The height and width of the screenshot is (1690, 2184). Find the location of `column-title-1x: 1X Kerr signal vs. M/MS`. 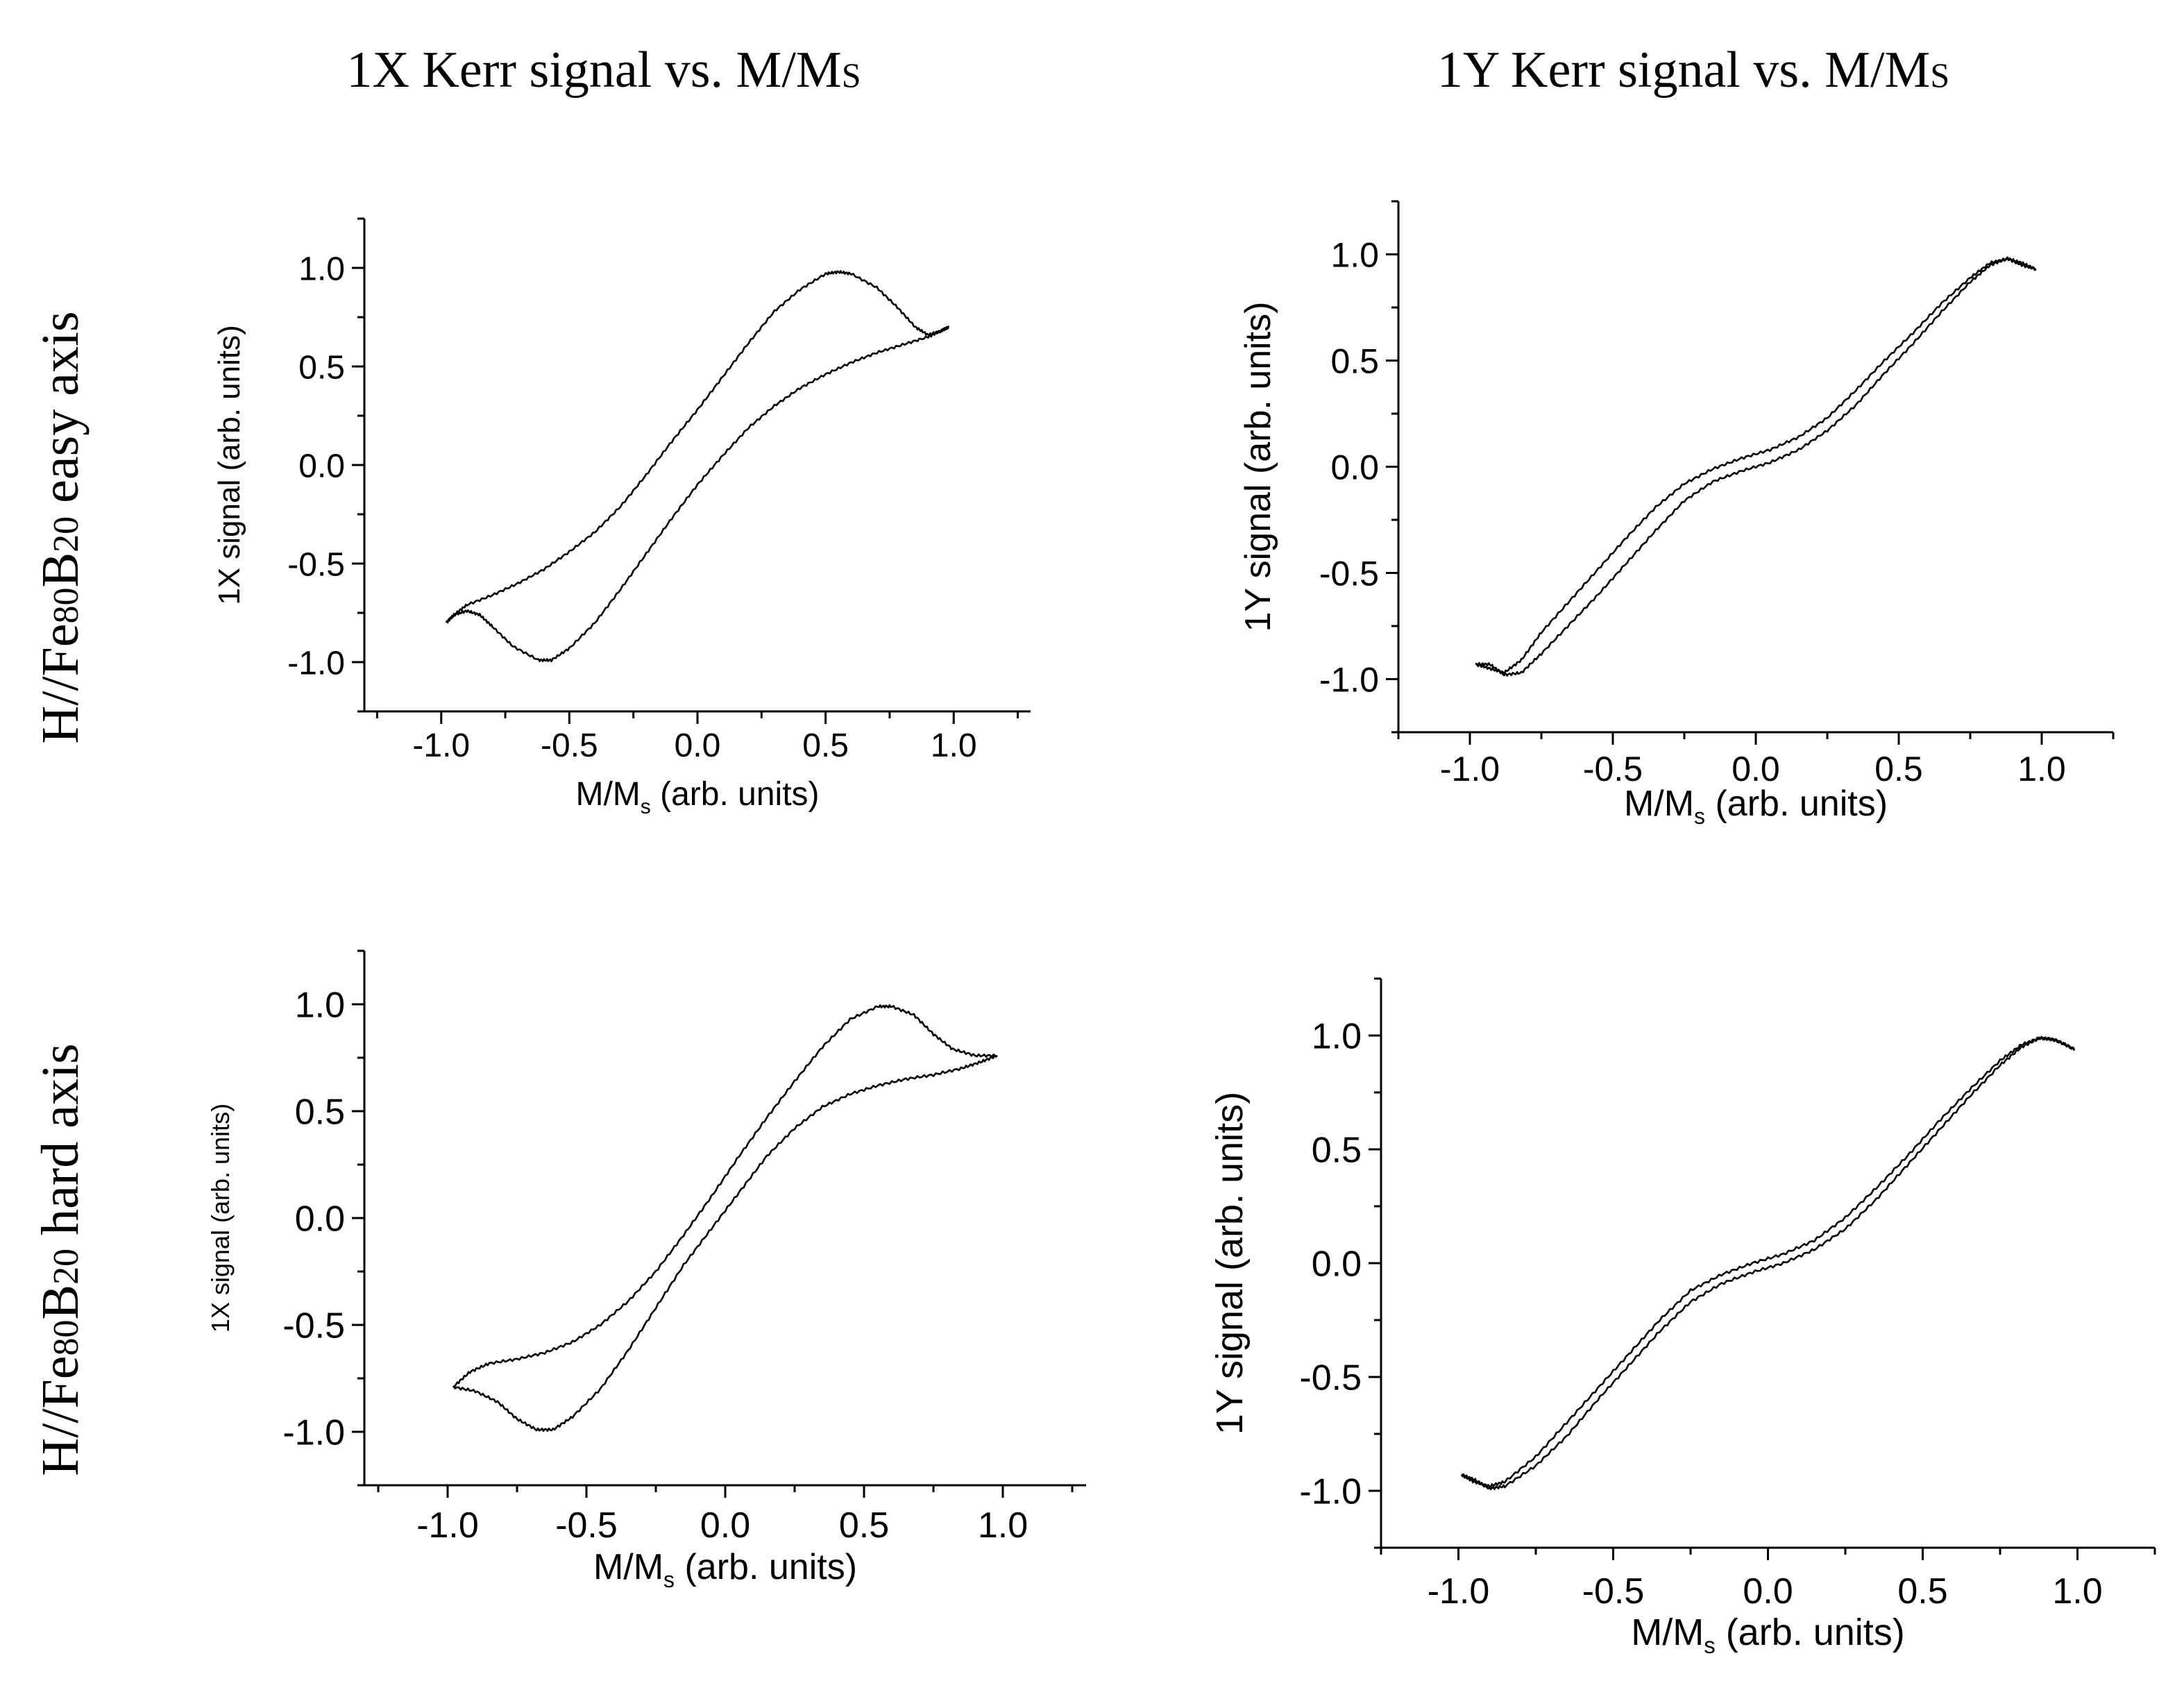

column-title-1x: 1X Kerr signal vs. M/MS is located at coordinates (603, 70).